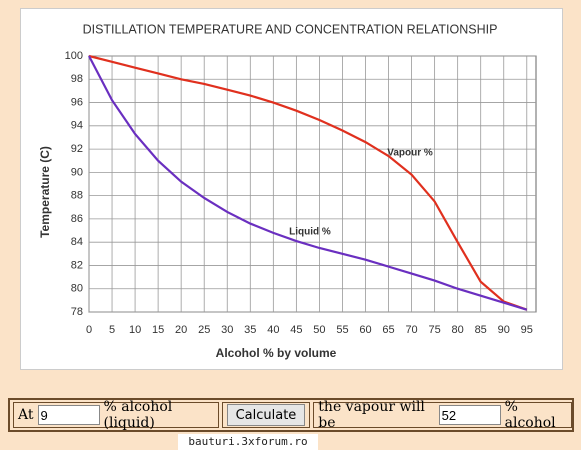  Describe the element at coordinates (319, 330) in the screenshot. I see `x-tick-label: 50` at that location.